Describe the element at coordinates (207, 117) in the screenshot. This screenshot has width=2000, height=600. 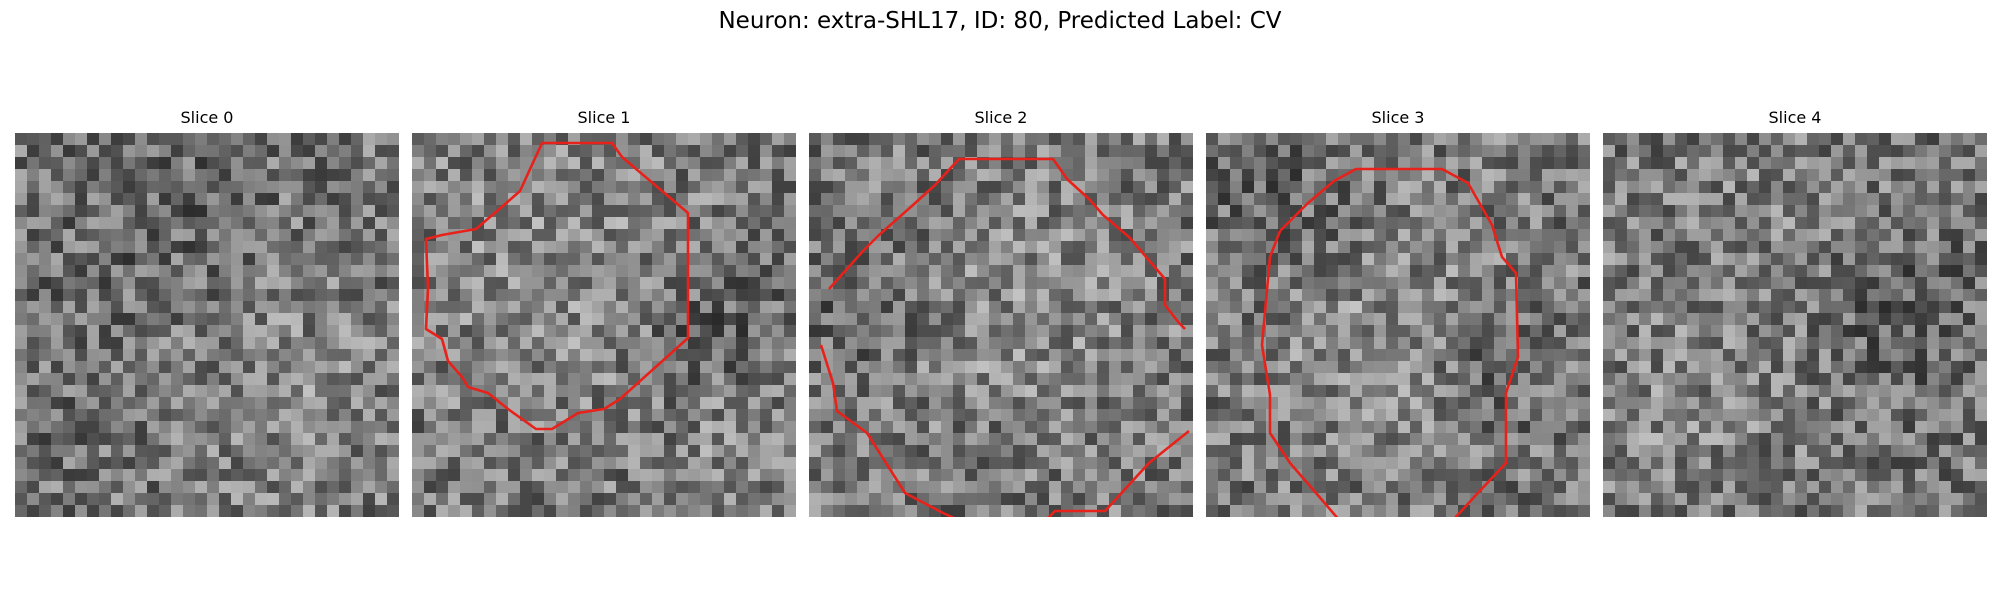
I see `slice-title: Slice 0` at that location.